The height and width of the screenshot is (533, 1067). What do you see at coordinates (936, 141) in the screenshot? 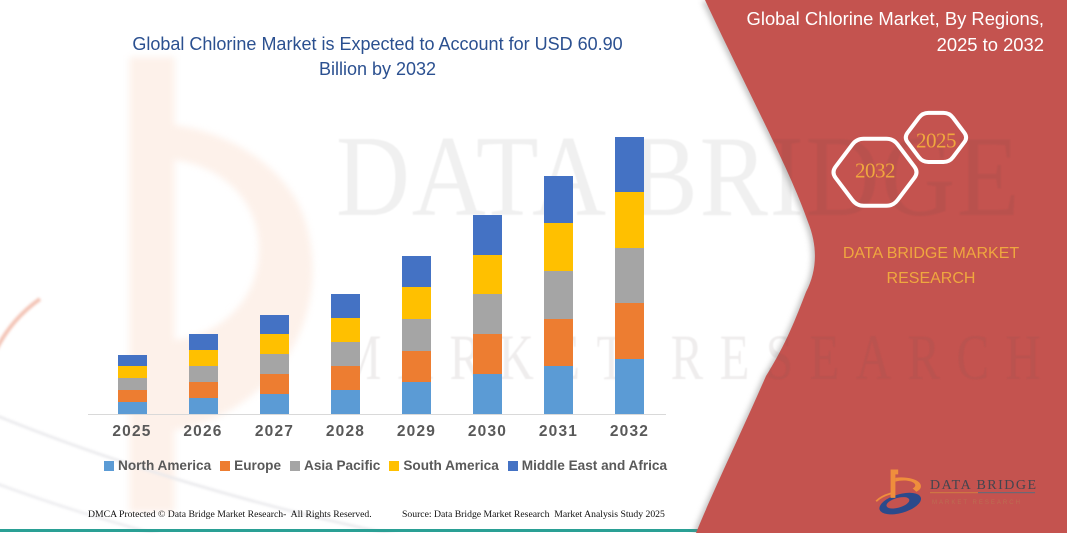
I see `svg-text: 2025` at bounding box center [936, 141].